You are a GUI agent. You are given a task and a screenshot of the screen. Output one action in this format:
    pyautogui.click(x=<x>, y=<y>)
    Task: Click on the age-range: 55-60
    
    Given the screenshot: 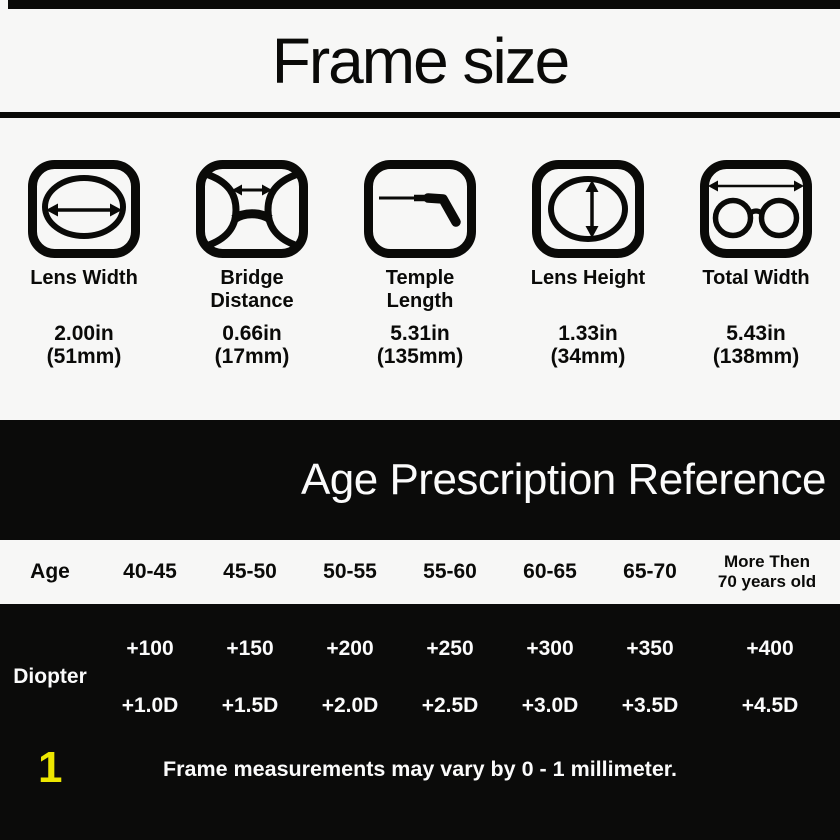 What is the action you would take?
    pyautogui.click(x=450, y=571)
    